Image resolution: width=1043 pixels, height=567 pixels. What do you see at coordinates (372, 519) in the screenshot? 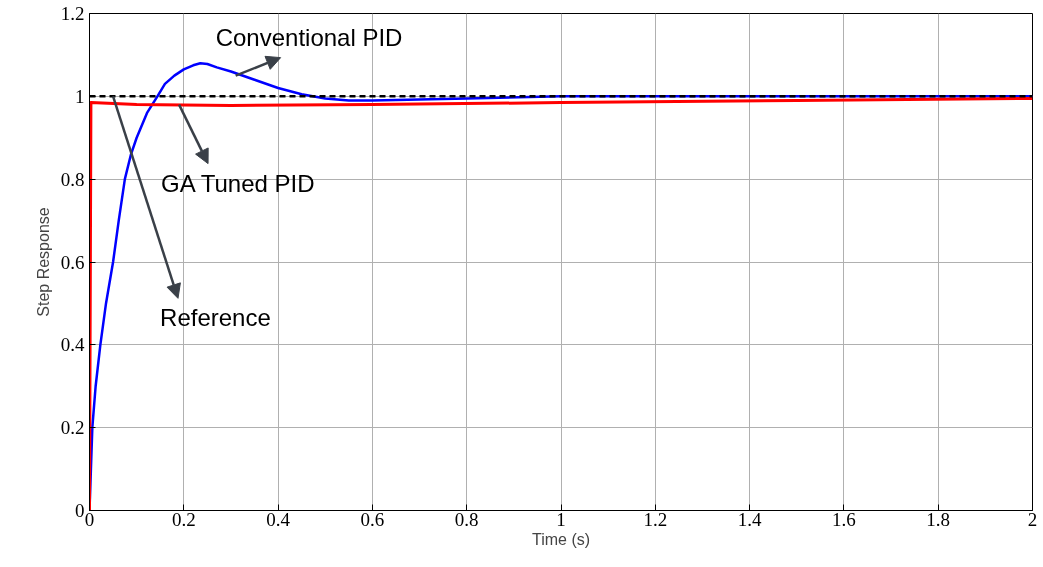
I see `x-tick-label: 0.6` at bounding box center [372, 519].